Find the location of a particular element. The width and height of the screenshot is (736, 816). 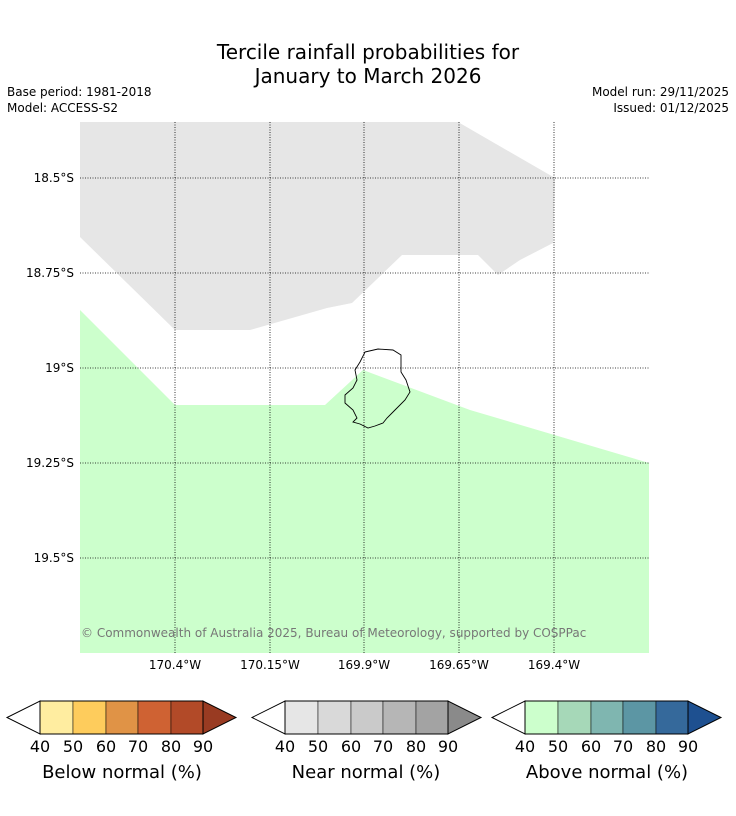

colorbar-below-tick: 80 is located at coordinates (171, 746).